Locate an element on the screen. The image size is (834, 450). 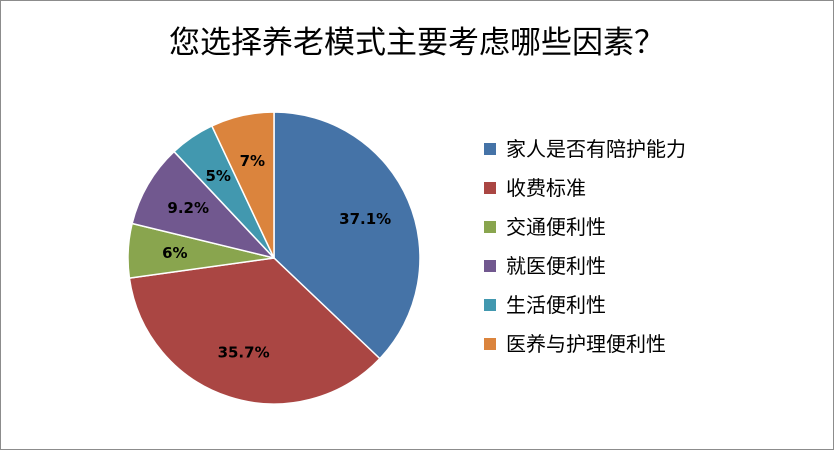
legend-label-6: 医养与护理便利性 is located at coordinates (586, 344).